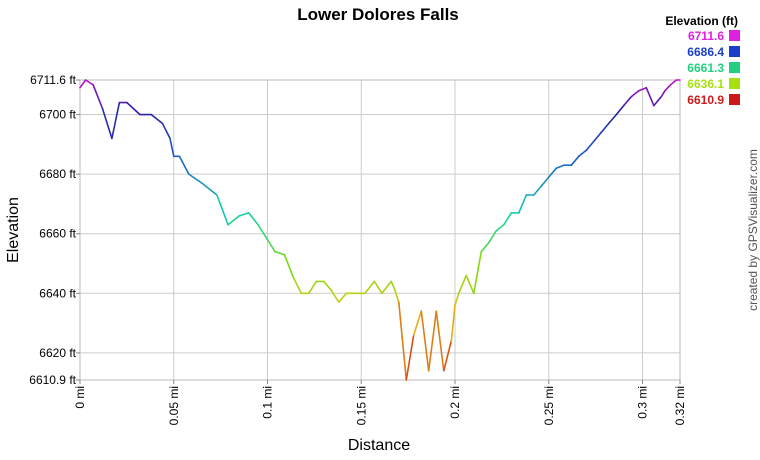  What do you see at coordinates (57, 353) in the screenshot?
I see `y-tick-label: 6620 ft` at bounding box center [57, 353].